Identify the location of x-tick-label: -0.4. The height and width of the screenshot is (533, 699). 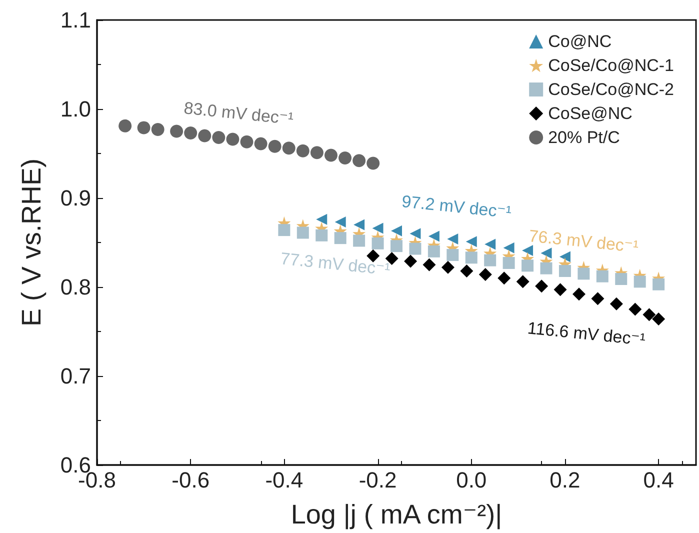
(284, 480).